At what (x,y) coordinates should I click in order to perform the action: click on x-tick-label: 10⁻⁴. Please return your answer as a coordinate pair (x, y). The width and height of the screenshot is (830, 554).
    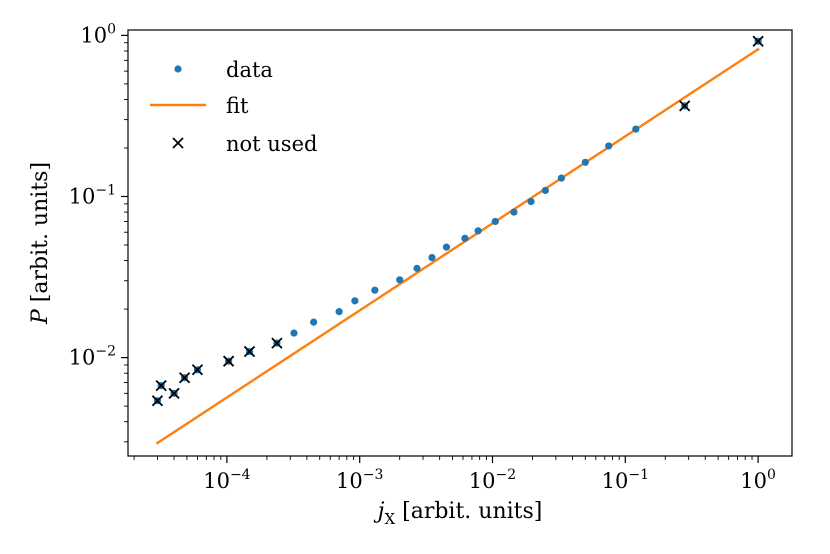
    Looking at the image, I should click on (226, 480).